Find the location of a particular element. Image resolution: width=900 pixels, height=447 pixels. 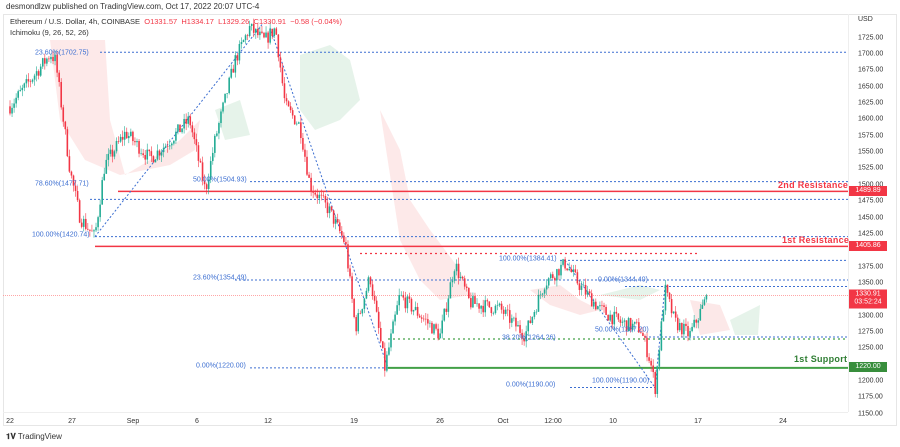

price-tick: 1650.00 is located at coordinates (871, 87).